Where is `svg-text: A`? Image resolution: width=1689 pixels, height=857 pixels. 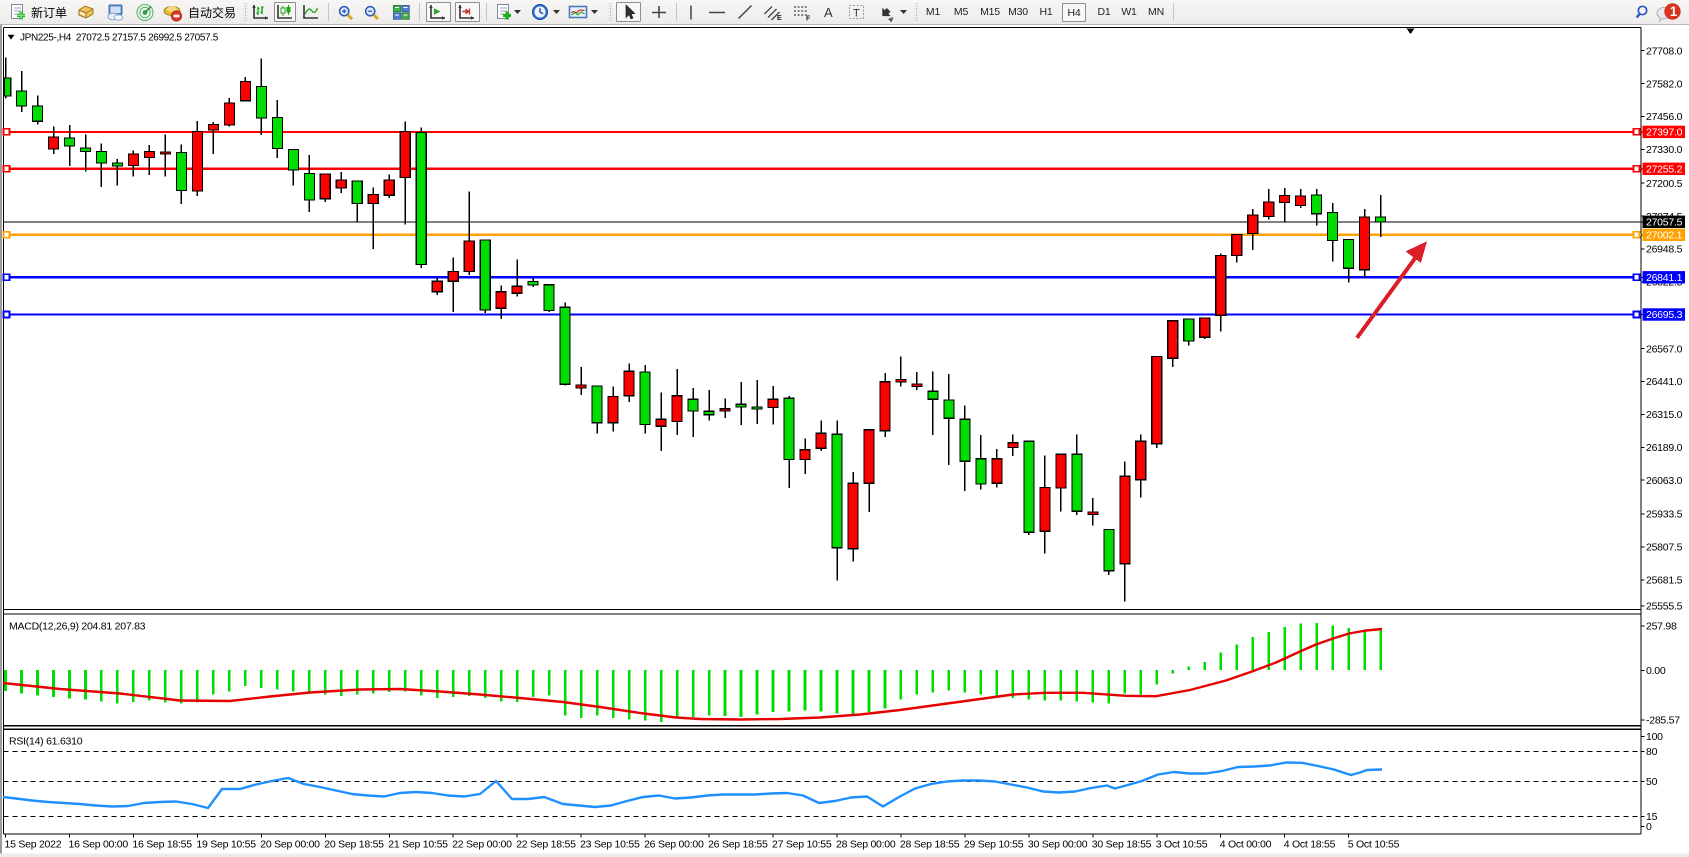 svg-text: A is located at coordinates (828, 12).